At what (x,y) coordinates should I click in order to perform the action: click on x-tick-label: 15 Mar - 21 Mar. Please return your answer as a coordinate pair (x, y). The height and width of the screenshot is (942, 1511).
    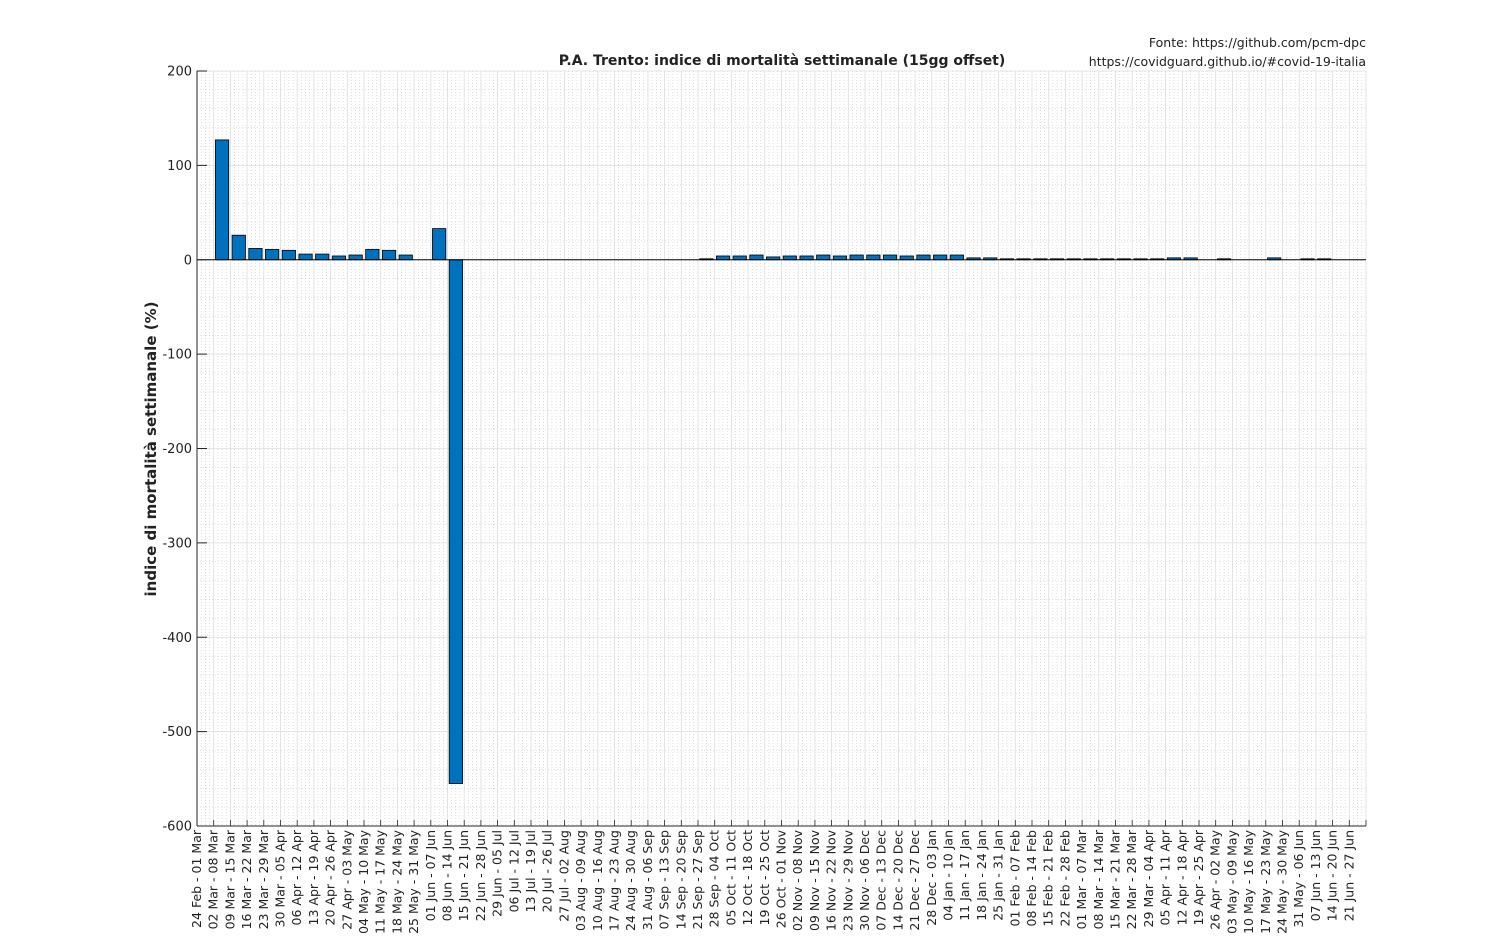
    Looking at the image, I should click on (1115, 879).